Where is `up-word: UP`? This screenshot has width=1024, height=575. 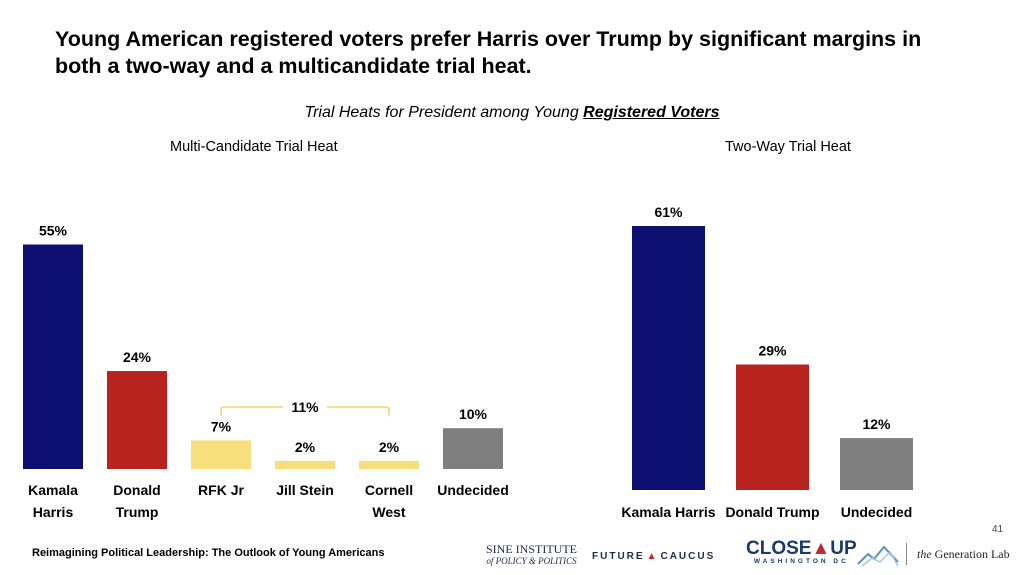 up-word: UP is located at coordinates (843, 548).